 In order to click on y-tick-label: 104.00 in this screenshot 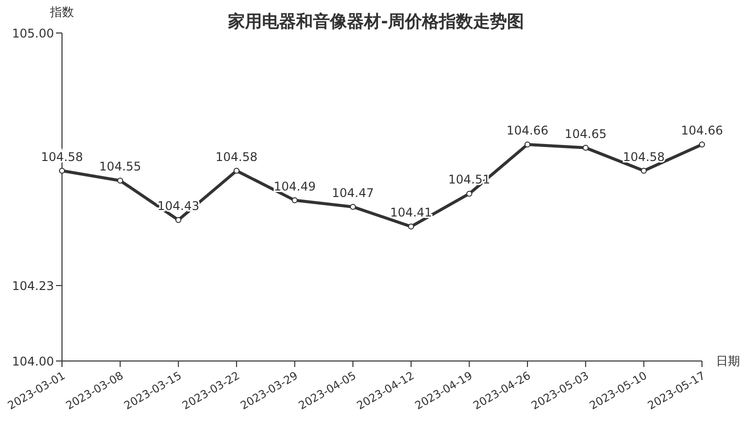, I will do `click(33, 361)`.